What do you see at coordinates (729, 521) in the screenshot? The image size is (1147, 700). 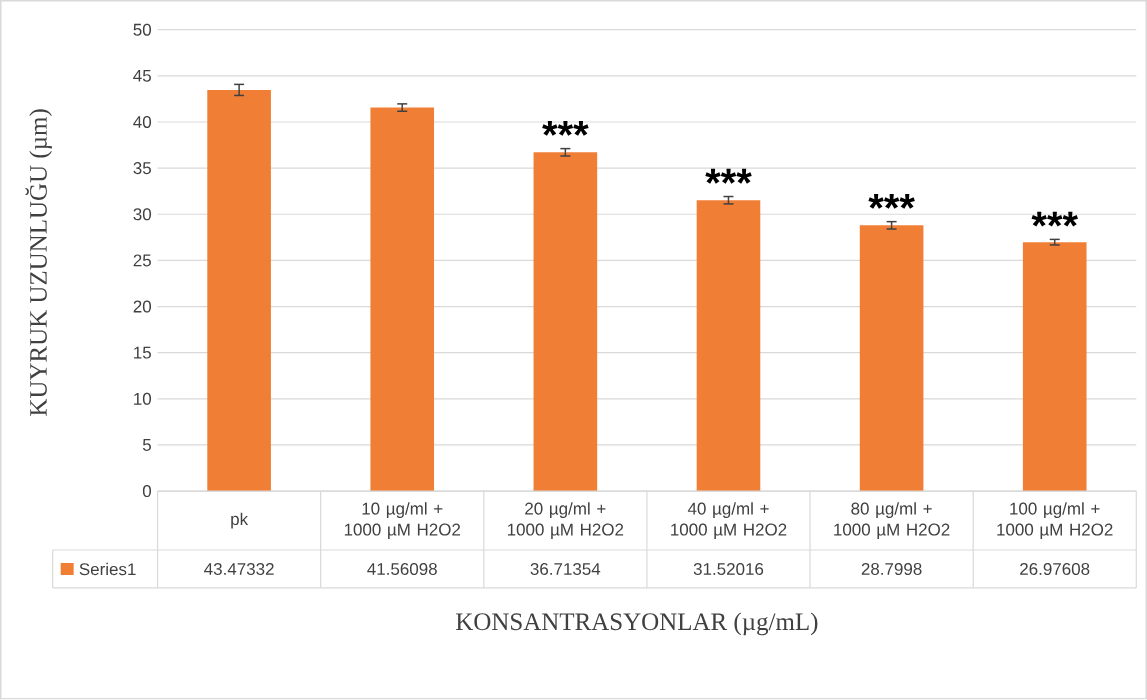 I see `x-tick-label: 40 µg/ml + 1000 µM H2O2` at bounding box center [729, 521].